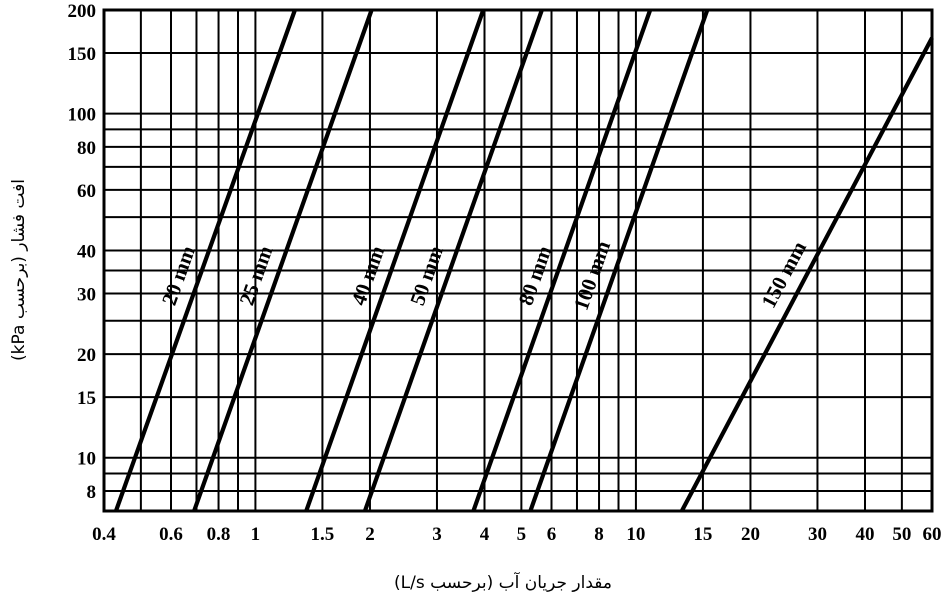  Describe the element at coordinates (86, 191) in the screenshot. I see `y-tick-label-60: 60` at that location.